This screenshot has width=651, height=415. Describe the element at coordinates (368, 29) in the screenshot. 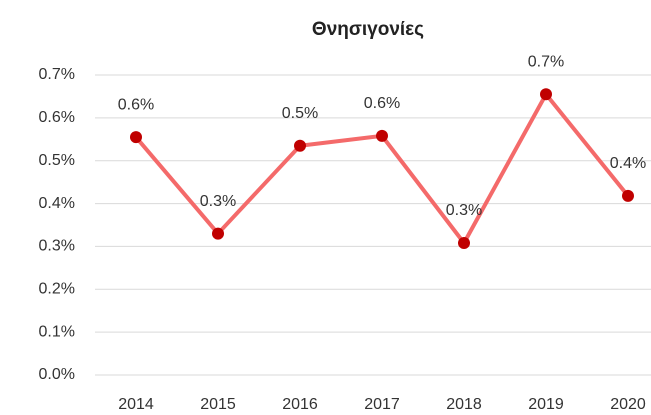

I see `chart-title: Θνησιγονίες` at that location.